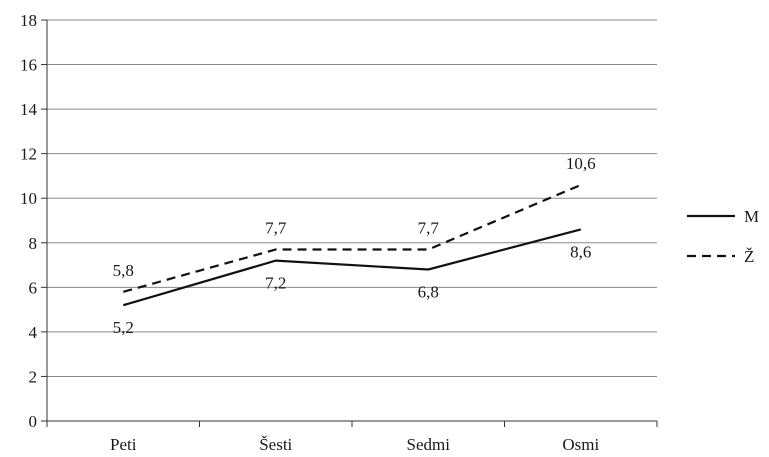  I want to click on legend-label: M, so click(751, 216).